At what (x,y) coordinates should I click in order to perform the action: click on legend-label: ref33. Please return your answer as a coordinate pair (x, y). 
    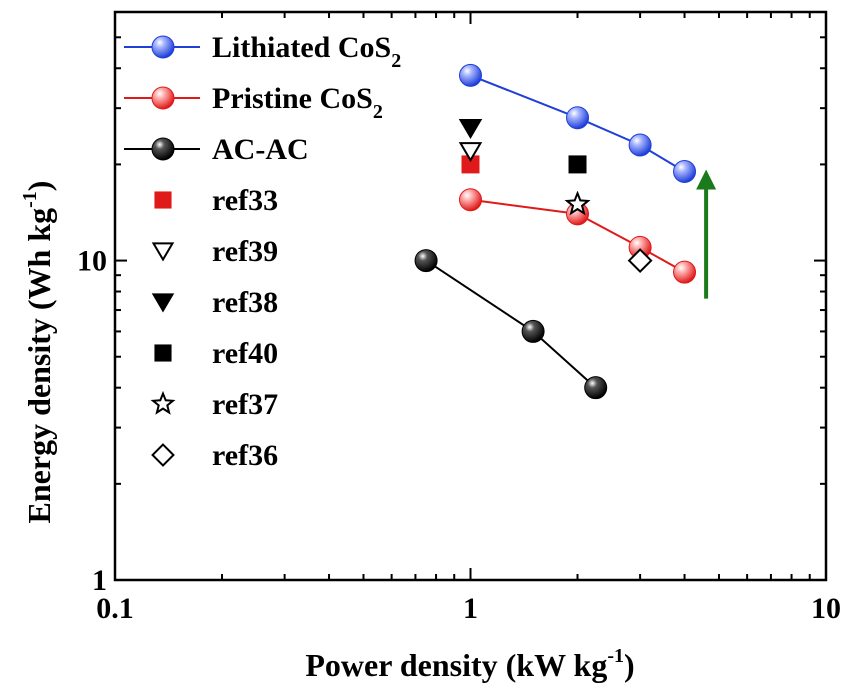
    Looking at the image, I should click on (245, 200).